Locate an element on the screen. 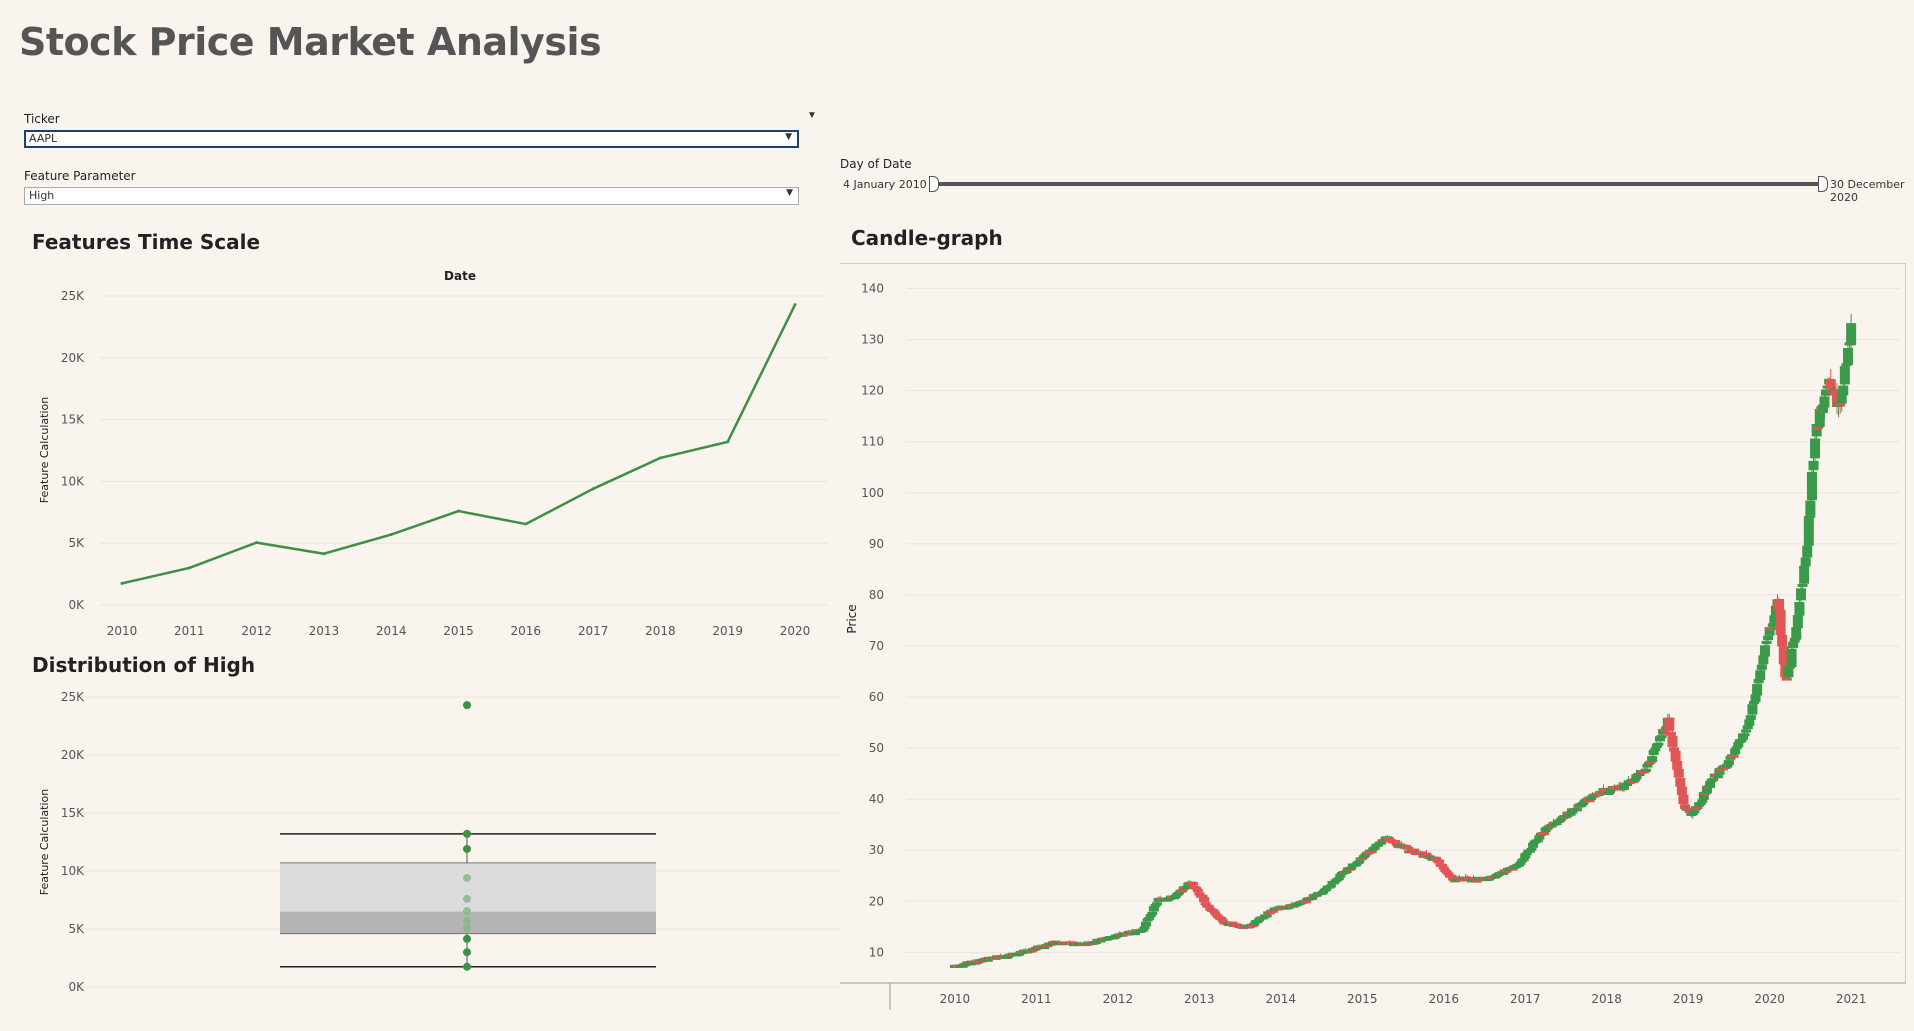  distribution-y-tick: 20K is located at coordinates (73, 755).